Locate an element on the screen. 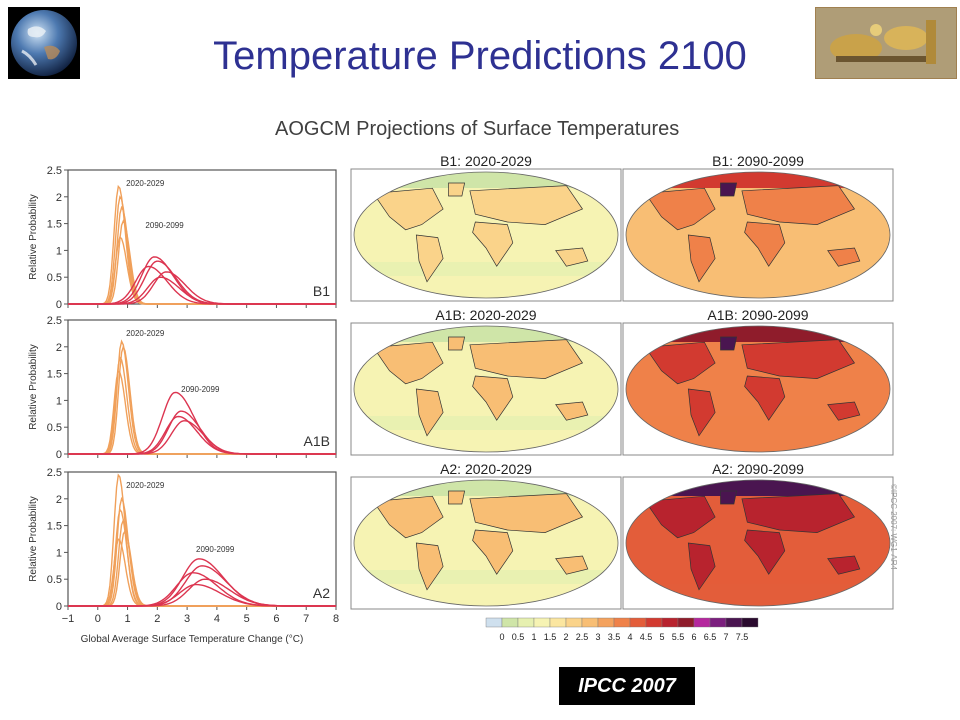  colorbar-tick-label: 2.5 is located at coordinates (582, 637).